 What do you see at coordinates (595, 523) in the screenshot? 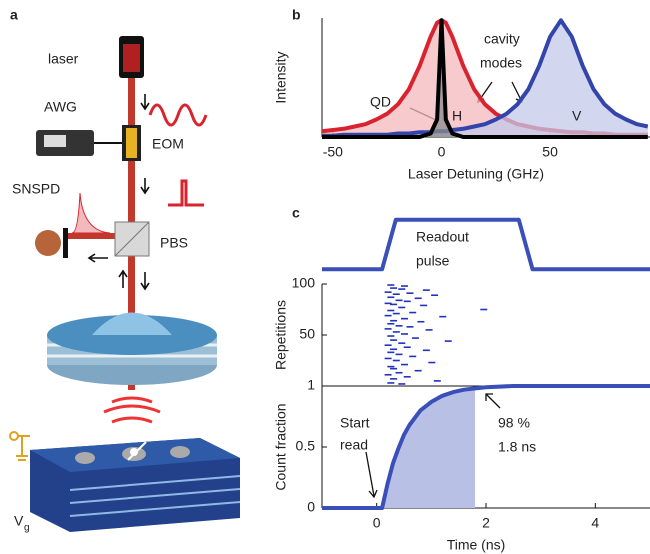
I see `x-tick-label: 4` at bounding box center [595, 523].